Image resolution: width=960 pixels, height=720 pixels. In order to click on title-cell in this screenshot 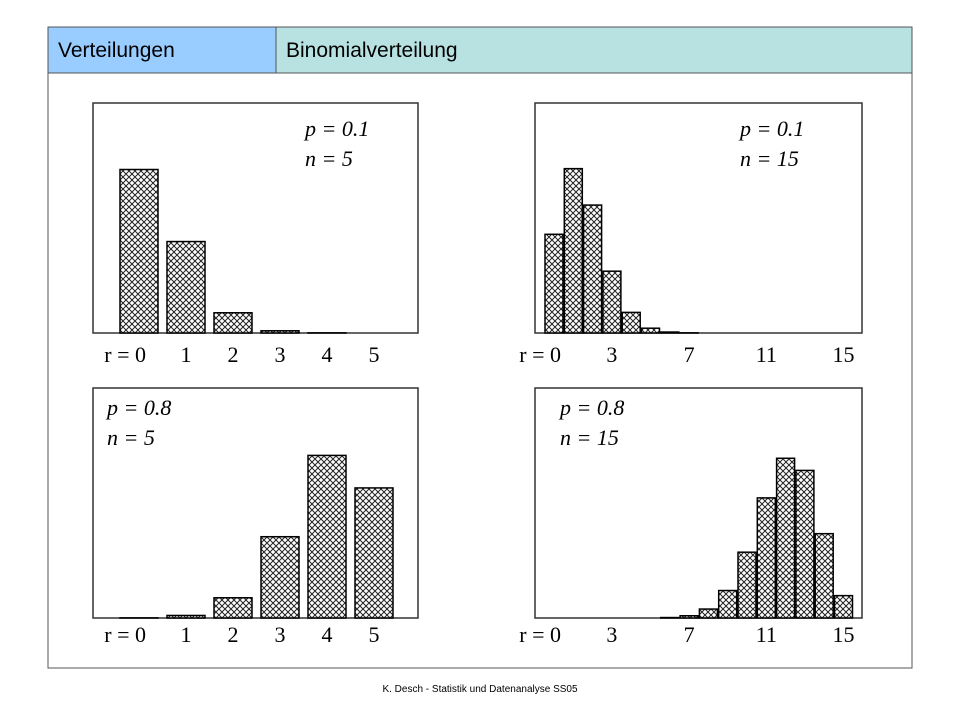, I will do `click(594, 50)`.